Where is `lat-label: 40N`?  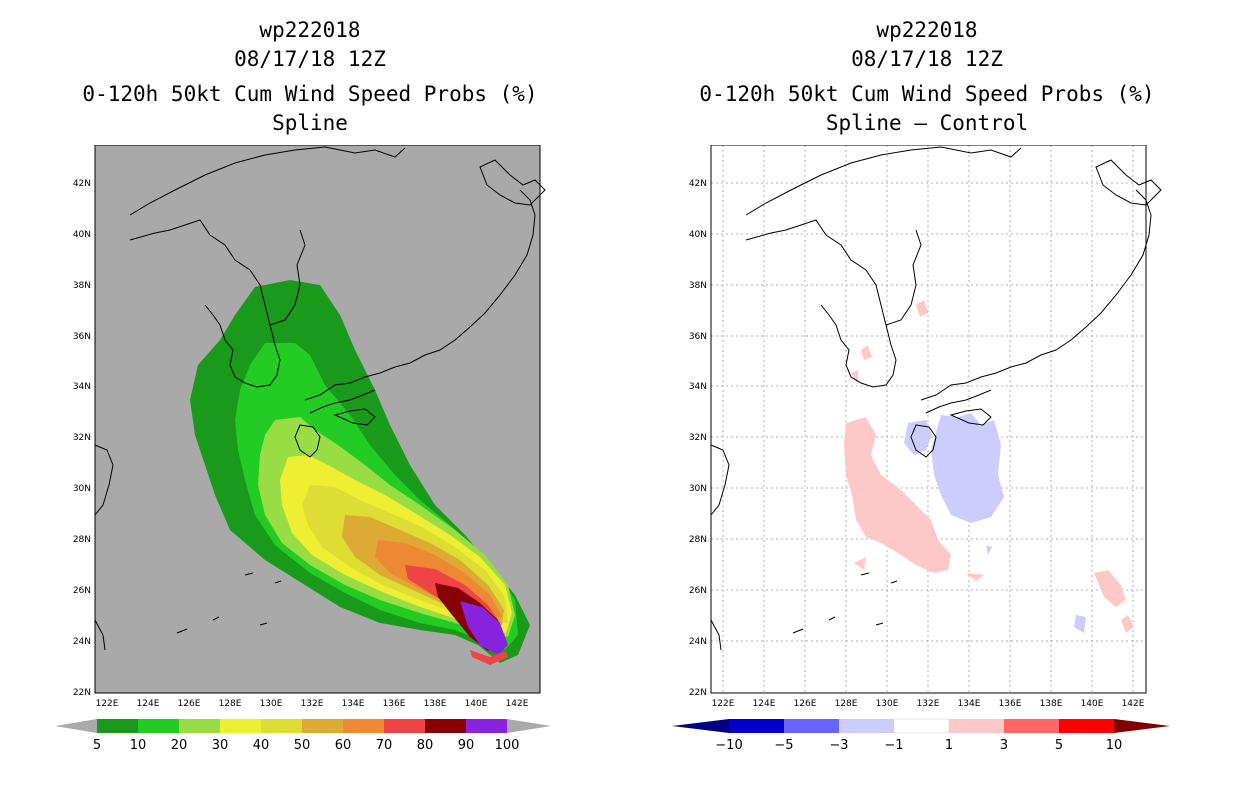 lat-label: 40N is located at coordinates (82, 235).